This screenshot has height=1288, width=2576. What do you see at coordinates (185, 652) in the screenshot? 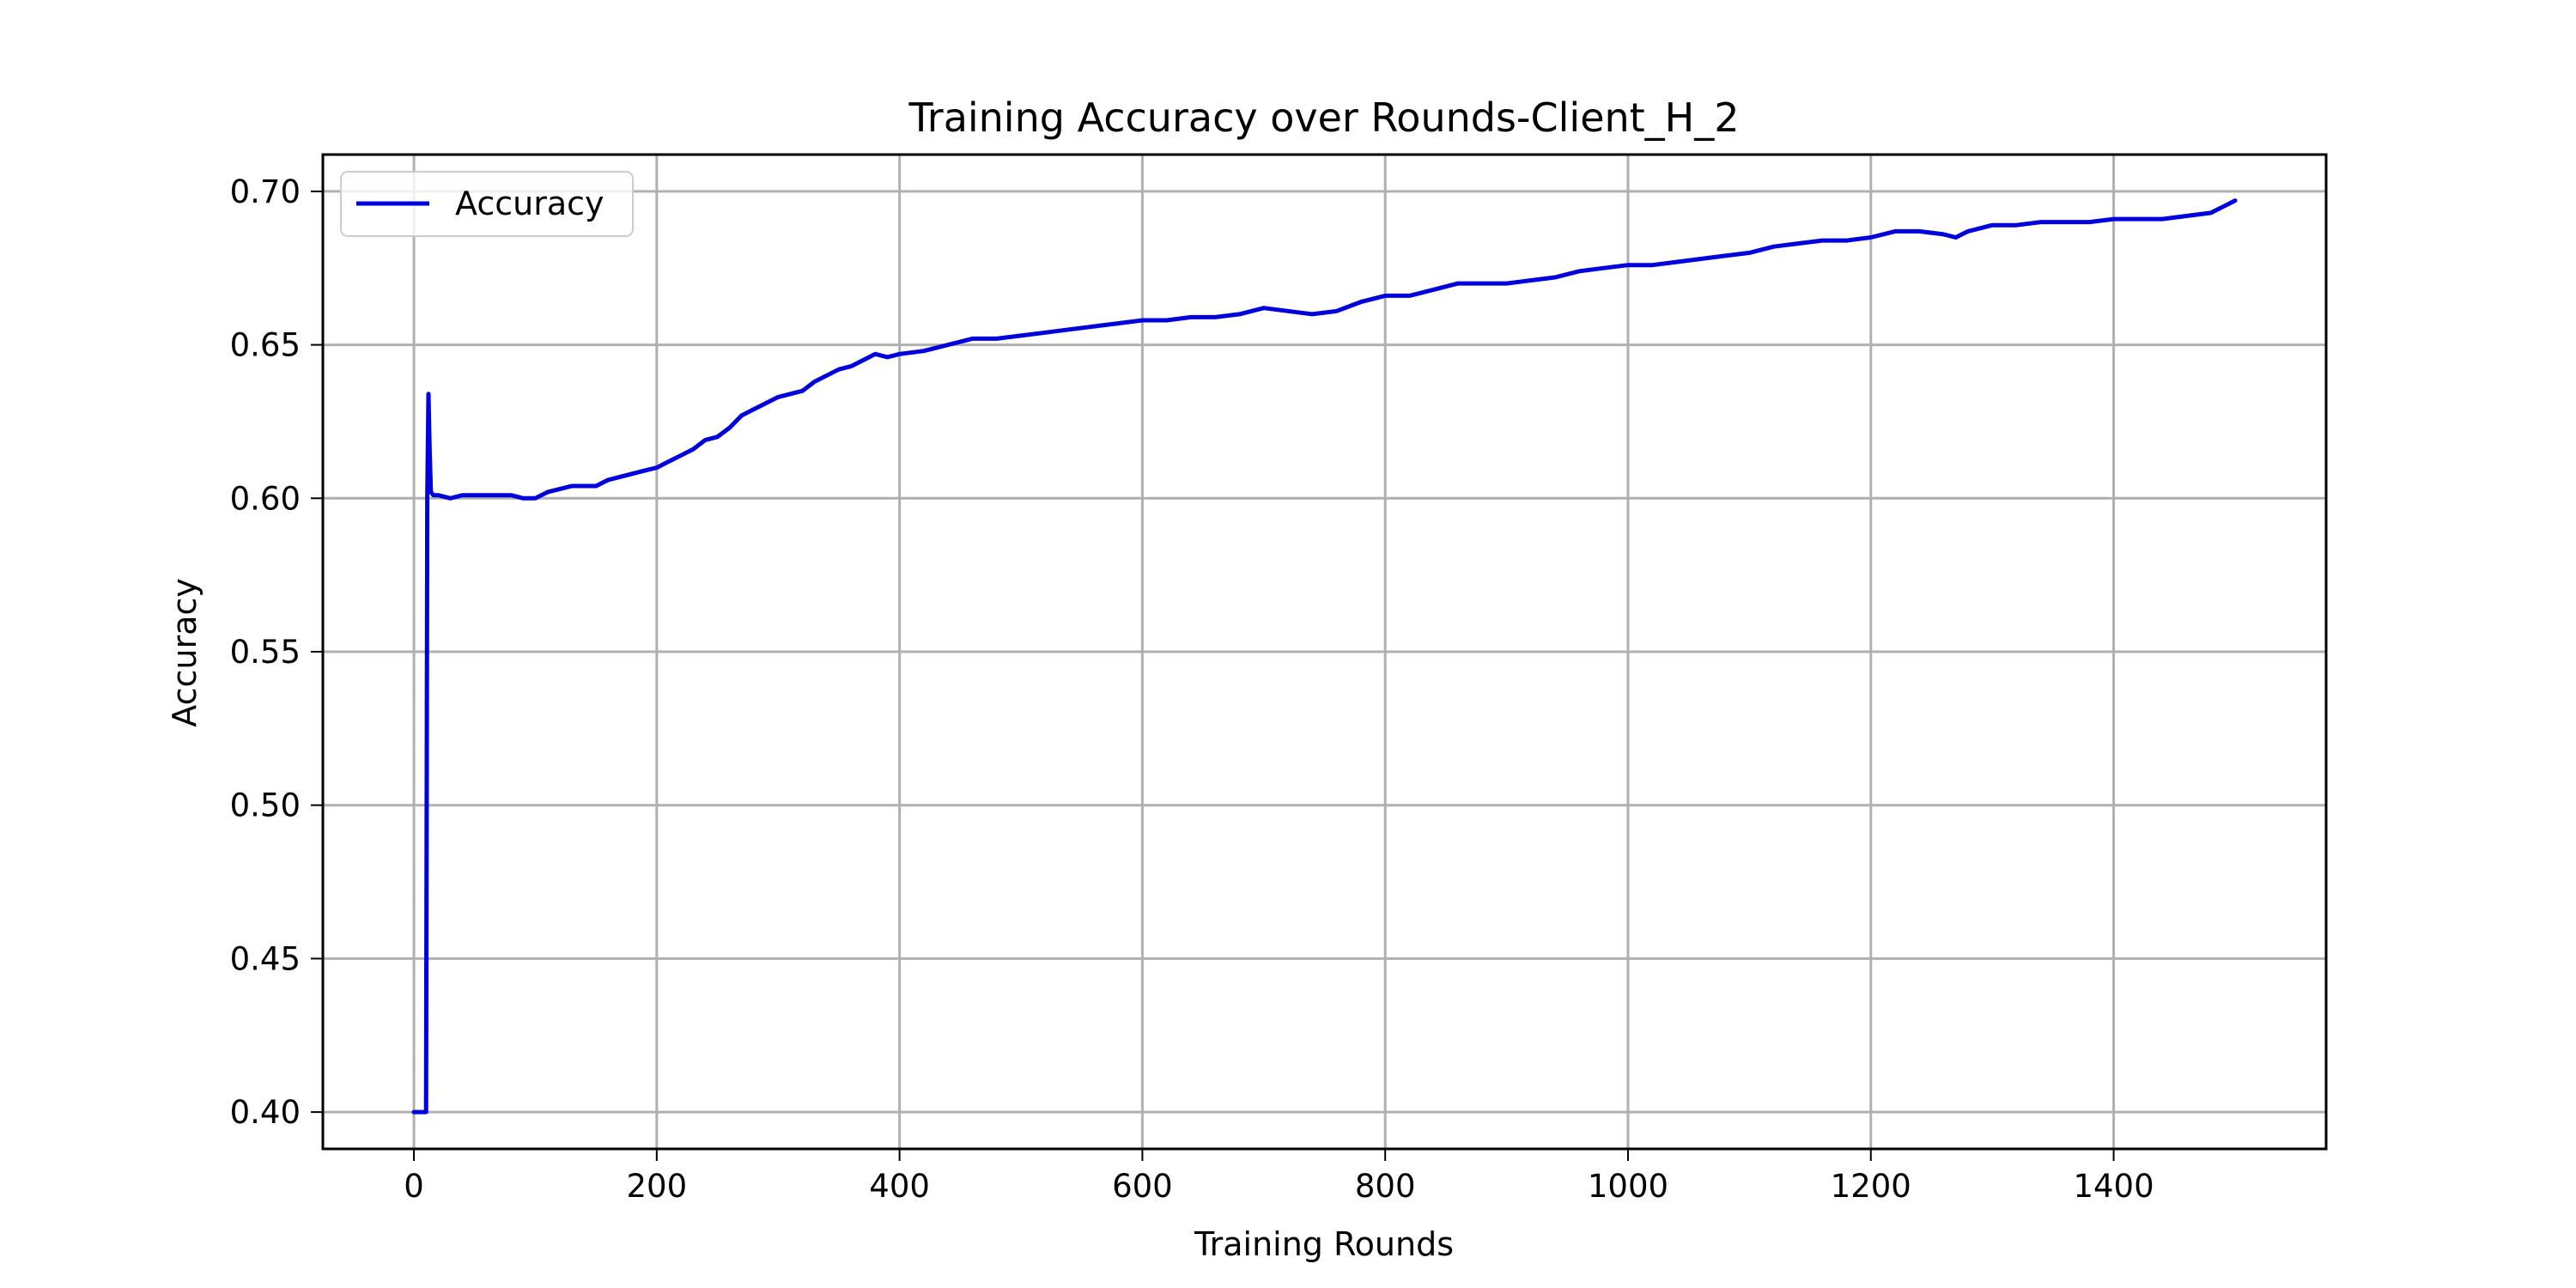
I see `y-axis-label: Accuracy` at bounding box center [185, 652].